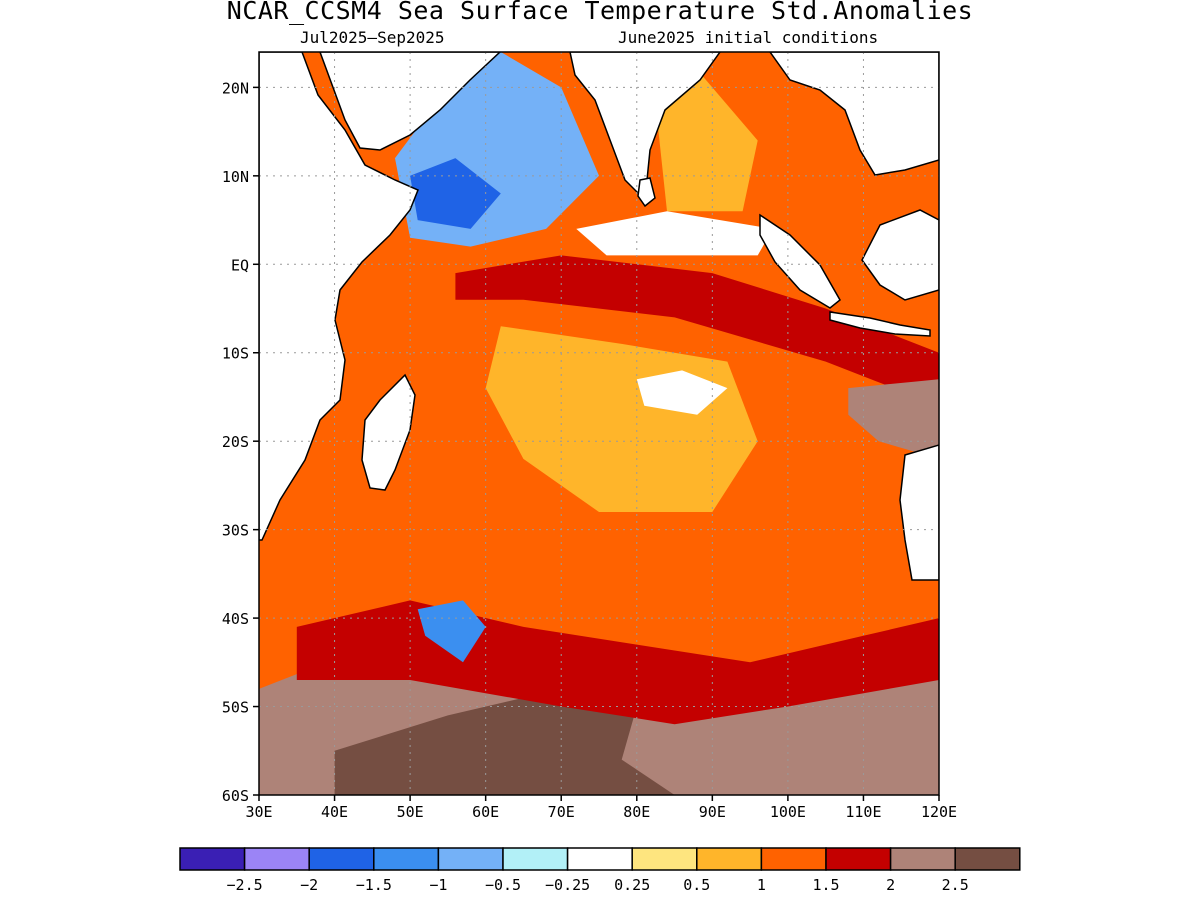  I want to click on africa-landmass, so click(339, 296).